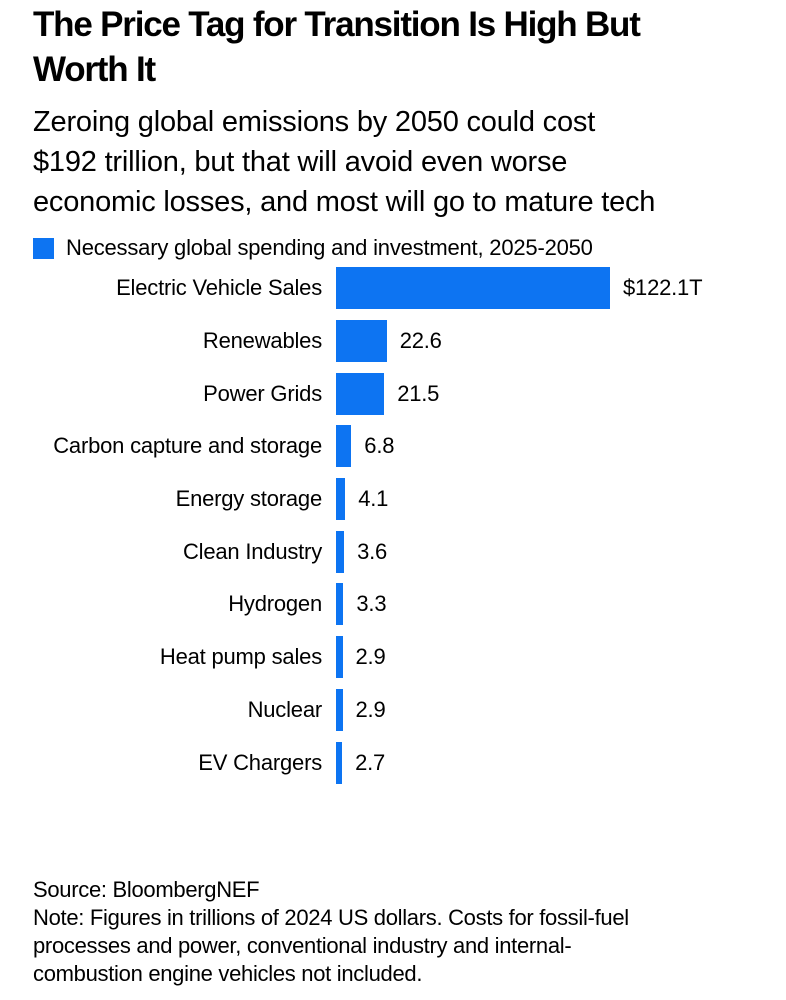 The height and width of the screenshot is (1000, 786). What do you see at coordinates (252, 551) in the screenshot?
I see `bar-category-label: Clean Industry` at bounding box center [252, 551].